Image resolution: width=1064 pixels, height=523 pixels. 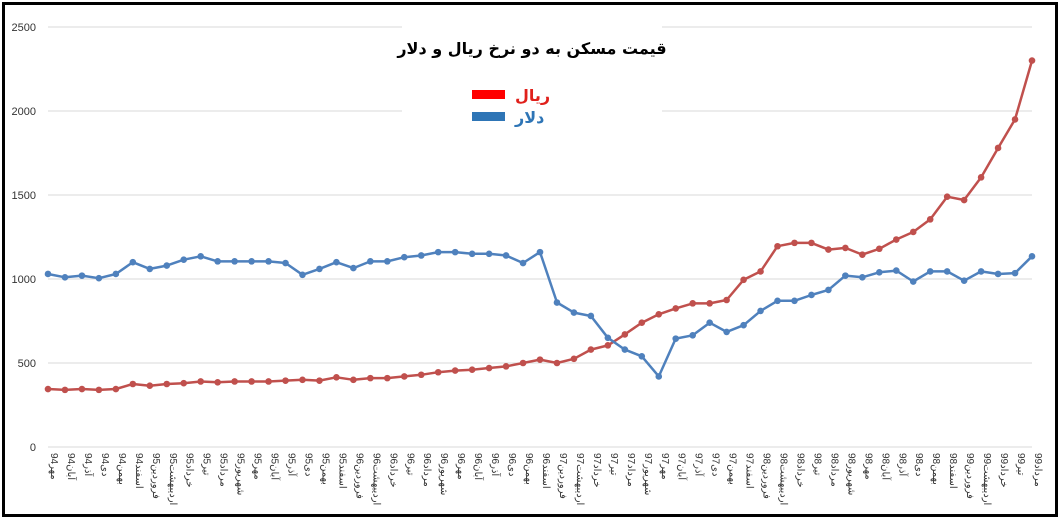 I want to click on legend-label: ریال, so click(x=532, y=95).